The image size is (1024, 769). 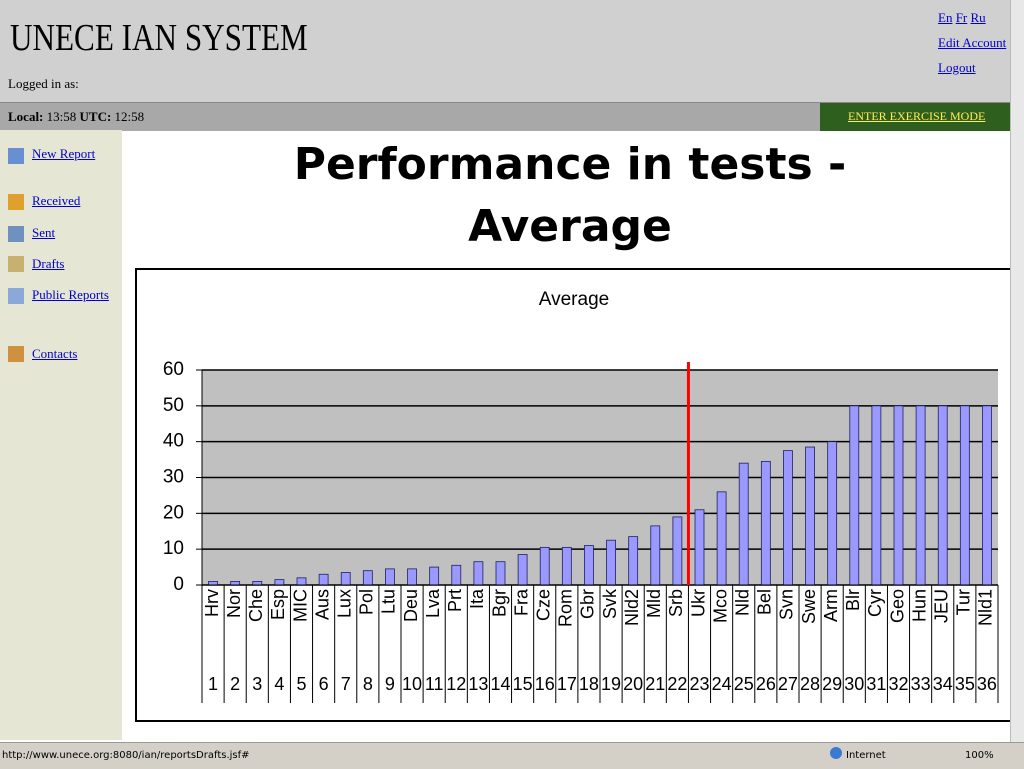 What do you see at coordinates (632, 607) in the screenshot?
I see `x-tick-label: Nld2` at bounding box center [632, 607].